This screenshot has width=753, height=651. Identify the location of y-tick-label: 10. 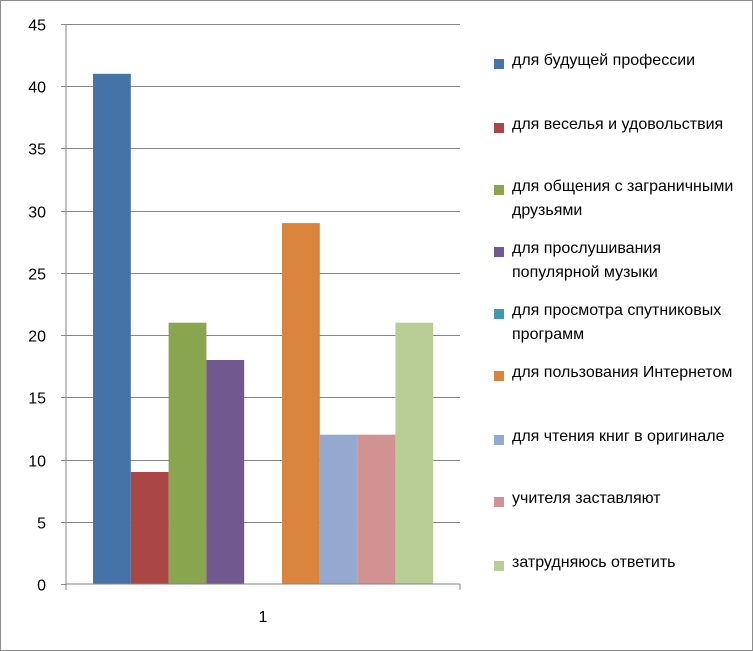
(37, 462).